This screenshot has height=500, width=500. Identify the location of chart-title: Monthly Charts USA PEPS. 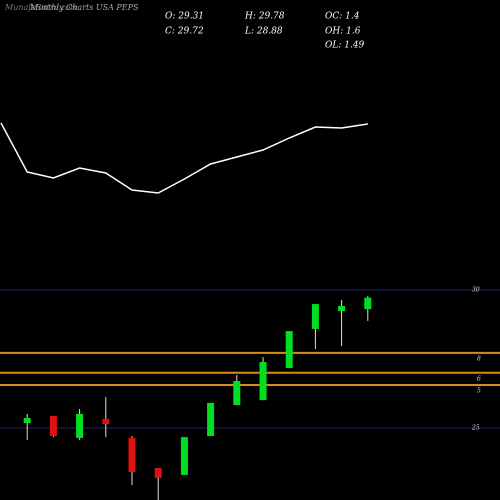
(84, 7).